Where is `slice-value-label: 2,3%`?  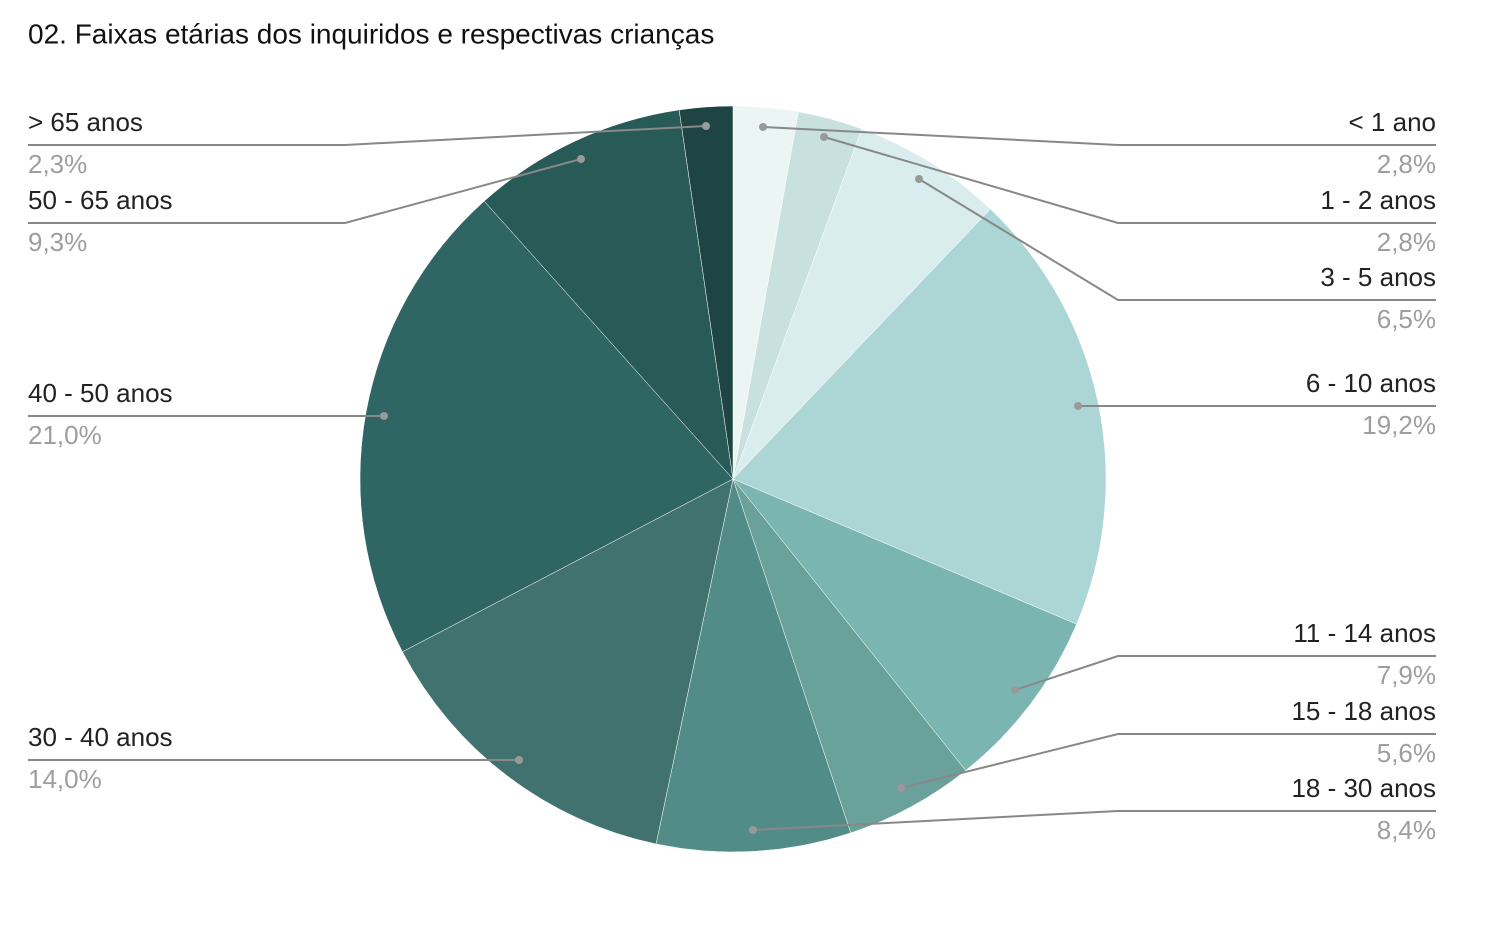
slice-value-label: 2,3% is located at coordinates (57, 164).